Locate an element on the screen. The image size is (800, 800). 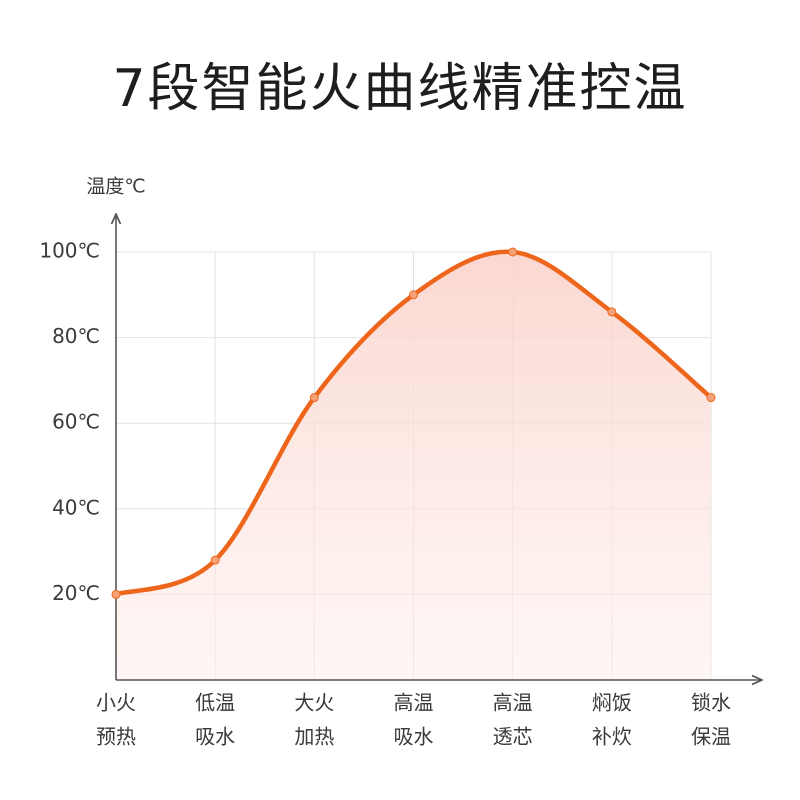
x-tick-label: 小火 is located at coordinates (116, 703).